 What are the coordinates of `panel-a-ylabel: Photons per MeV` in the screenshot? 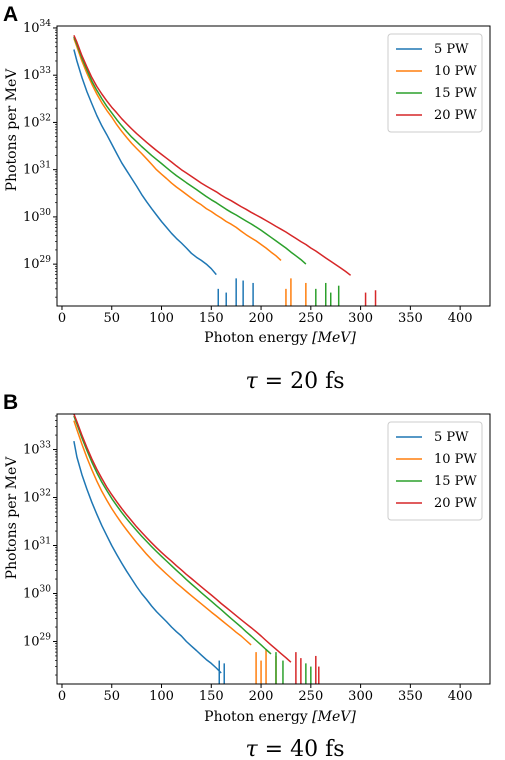 It's located at (12, 130).